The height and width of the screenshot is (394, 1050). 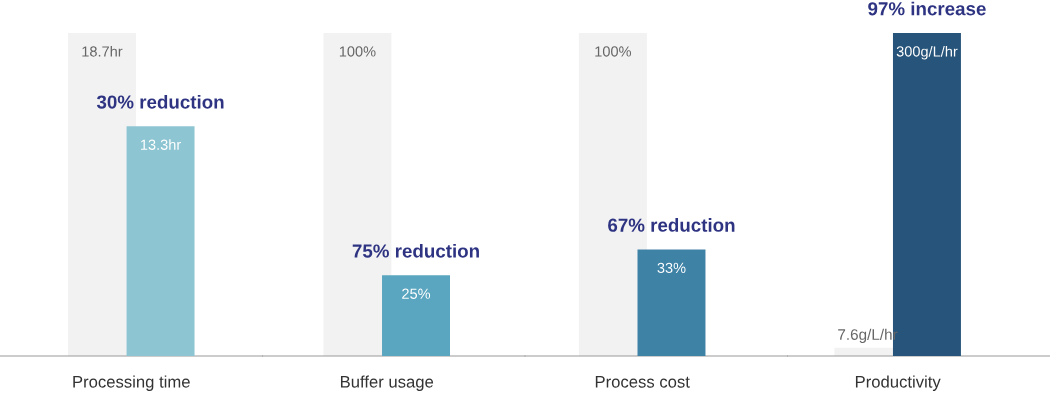 What do you see at coordinates (387, 383) in the screenshot?
I see `x-tick-label: Buffer usage` at bounding box center [387, 383].